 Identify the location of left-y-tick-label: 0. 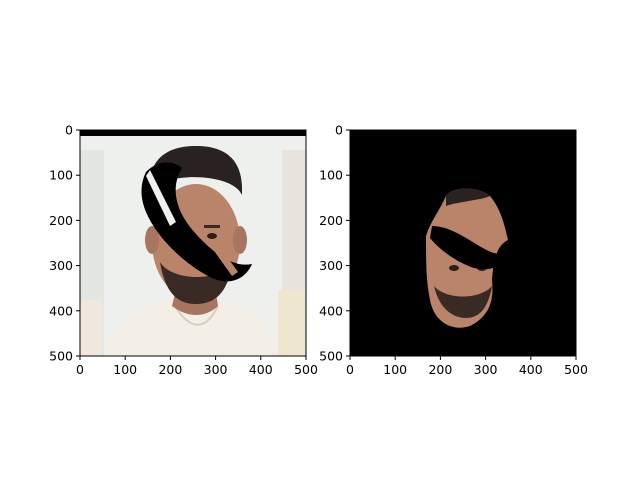
(69, 130).